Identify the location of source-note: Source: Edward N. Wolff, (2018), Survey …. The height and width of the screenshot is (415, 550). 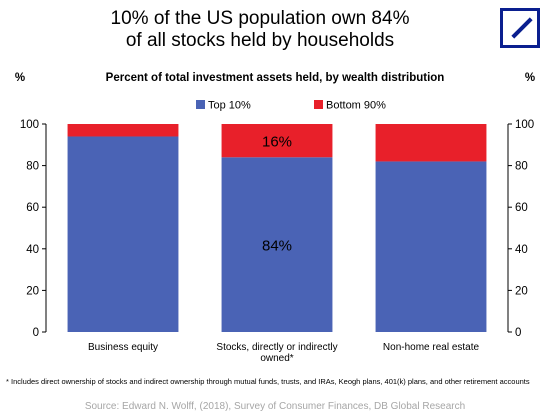
(275, 406).